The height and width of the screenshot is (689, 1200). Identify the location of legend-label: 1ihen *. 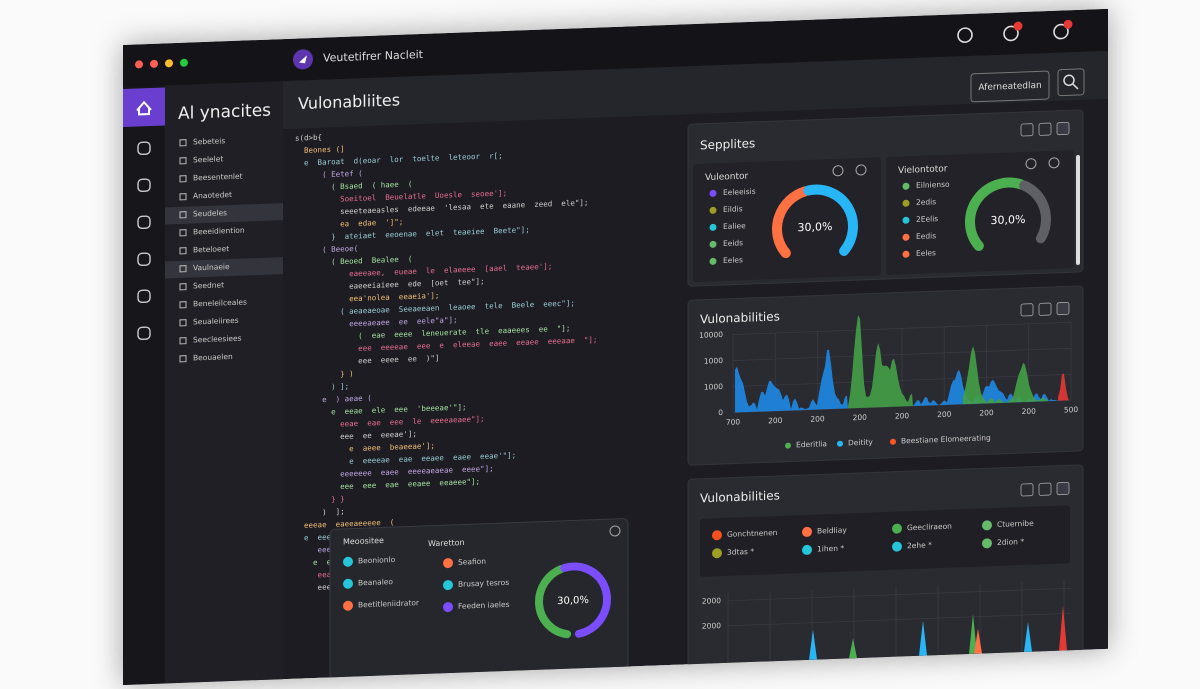
(830, 549).